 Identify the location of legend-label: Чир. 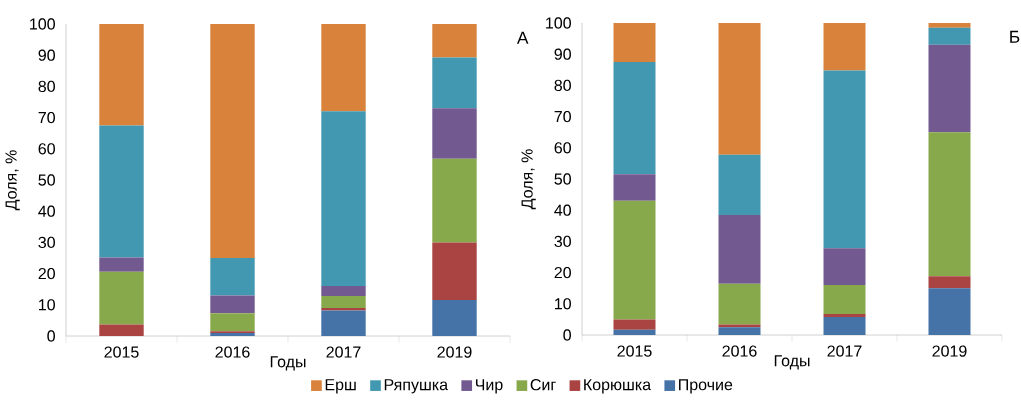
(489, 386).